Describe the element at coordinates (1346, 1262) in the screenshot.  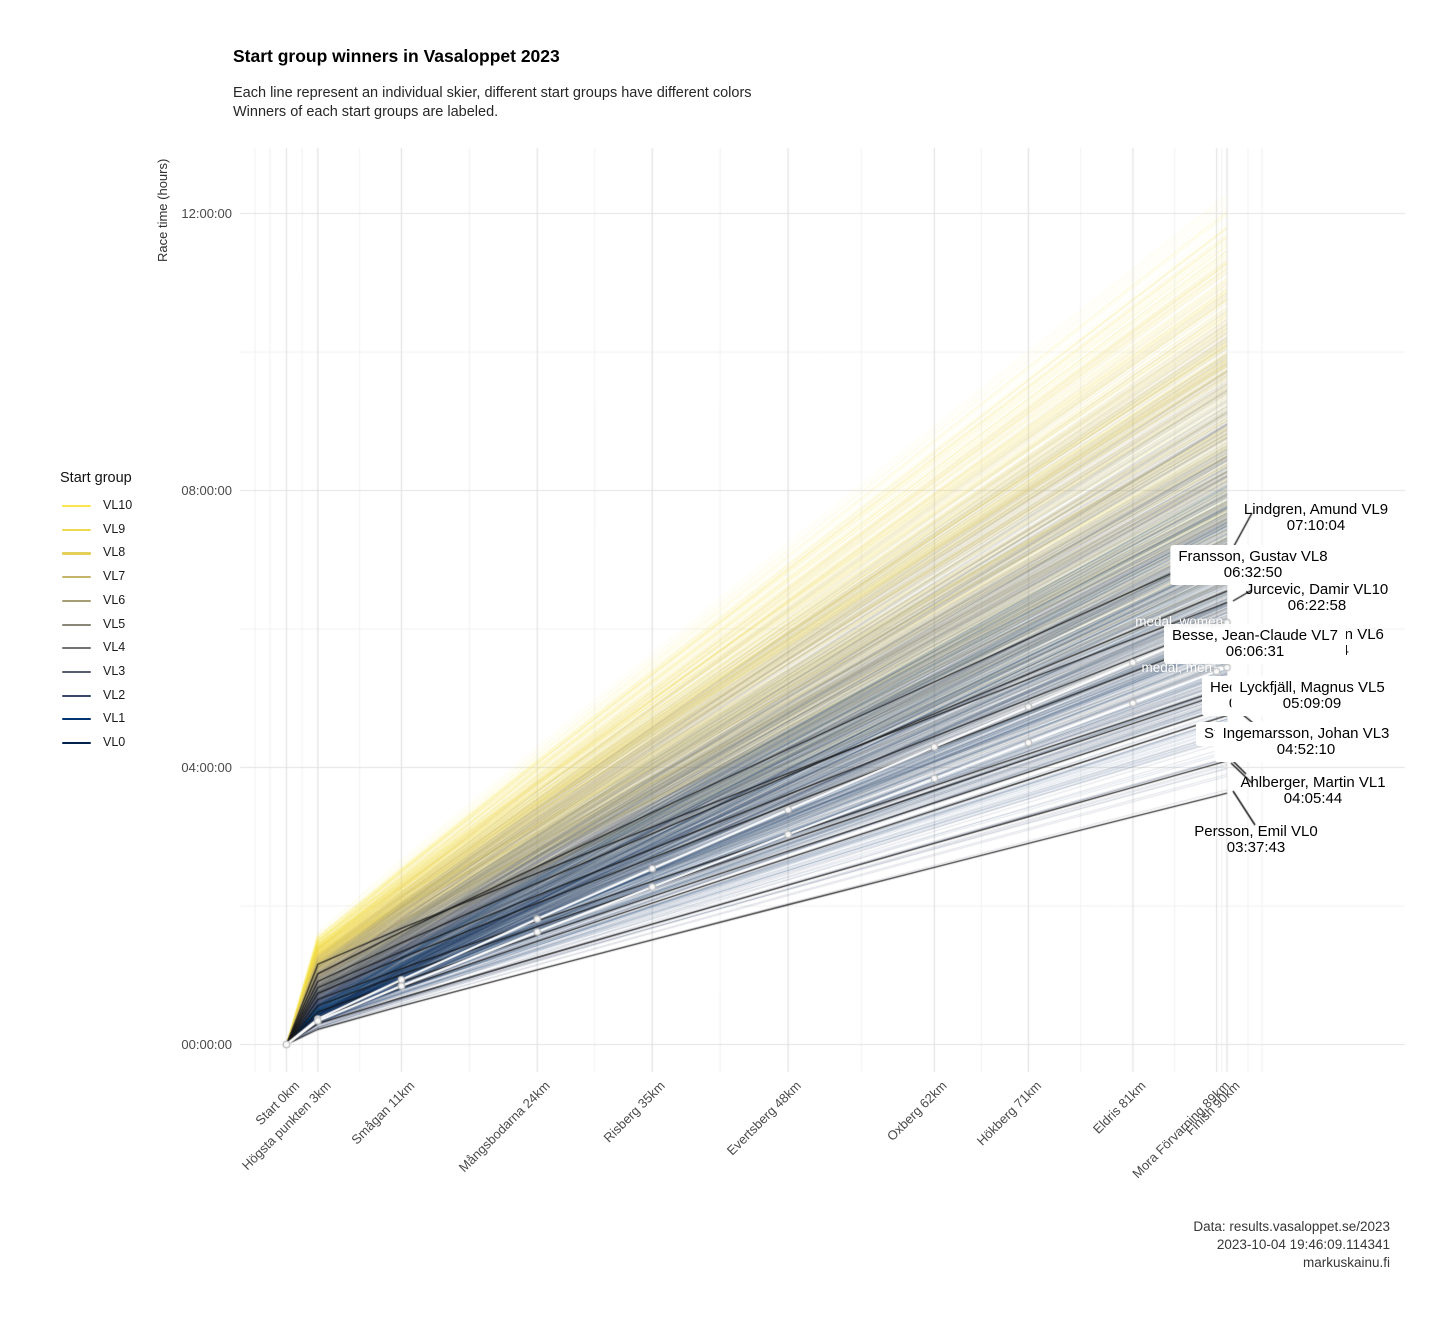
I see `footer-author: markuskainu.fi` at that location.